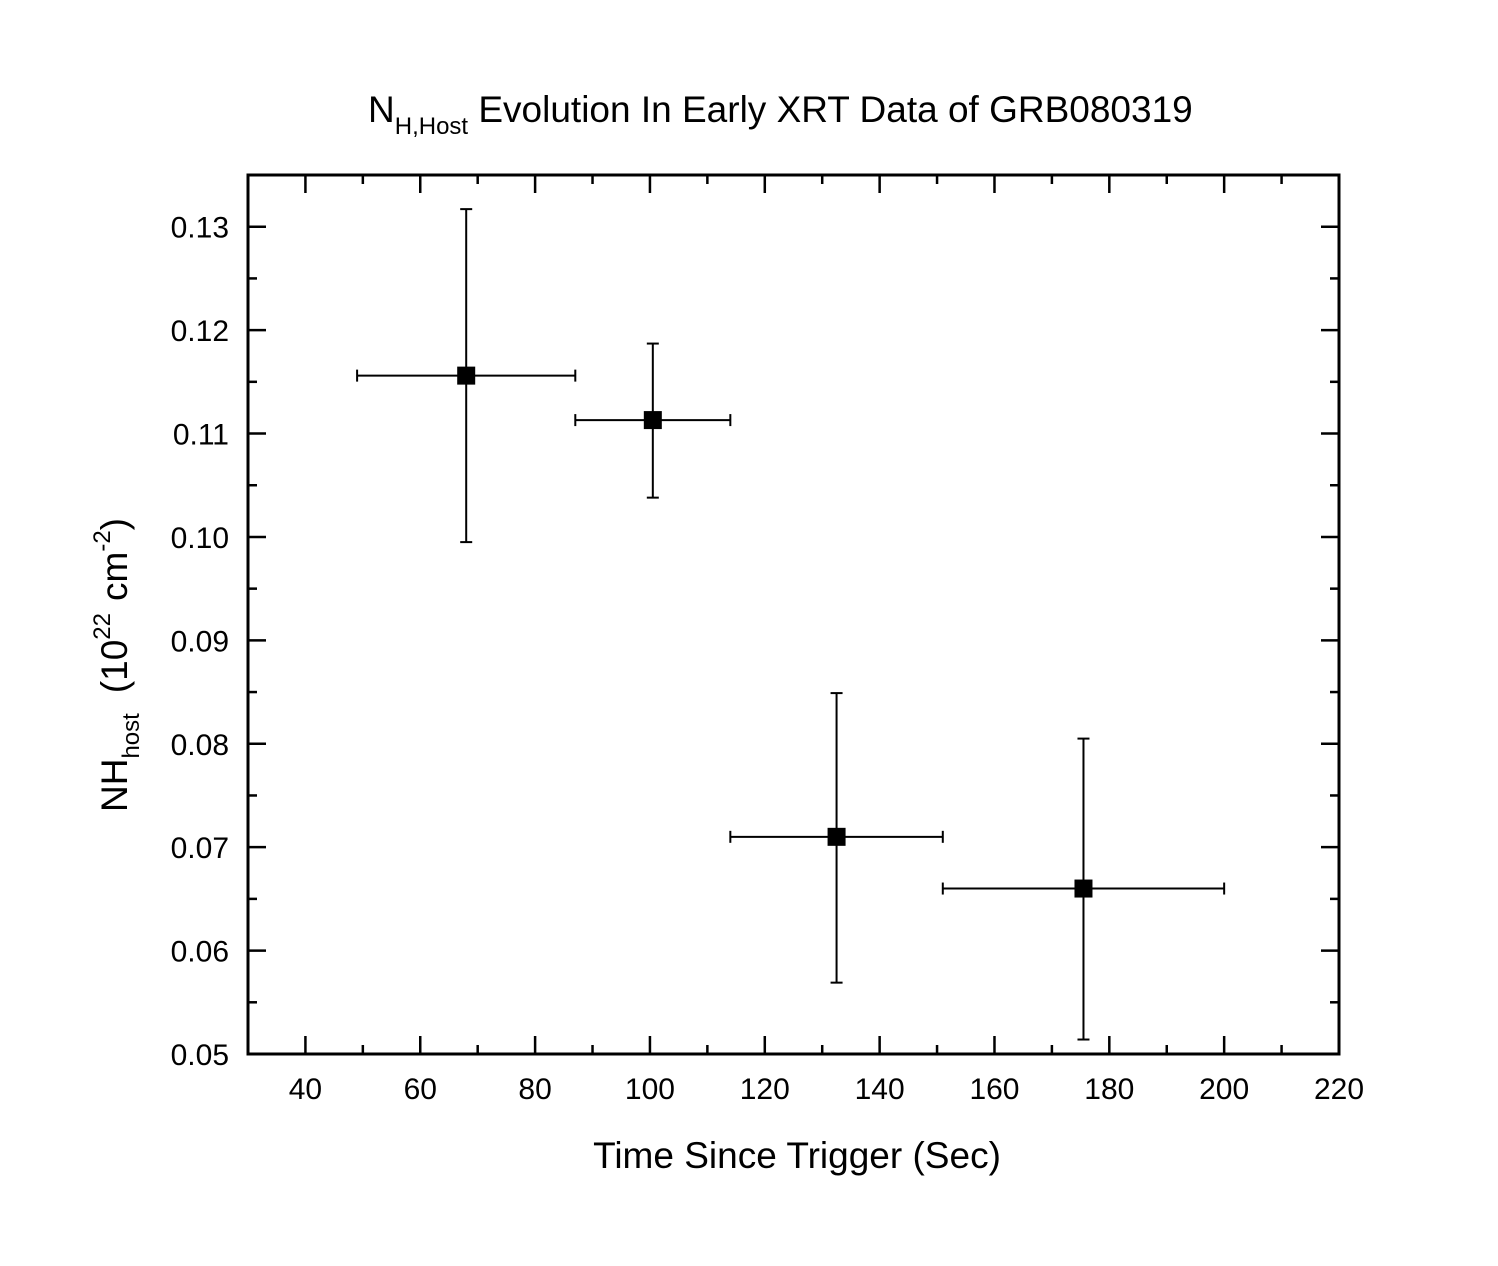 The width and height of the screenshot is (1498, 1266). I want to click on y-axis-label: NHhost (1022 cm-2), so click(117, 665).